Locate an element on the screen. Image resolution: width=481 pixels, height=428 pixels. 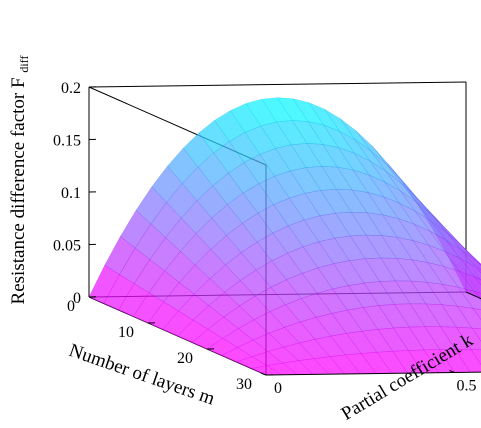
z-tick-label: 0 is located at coordinates (77, 298).